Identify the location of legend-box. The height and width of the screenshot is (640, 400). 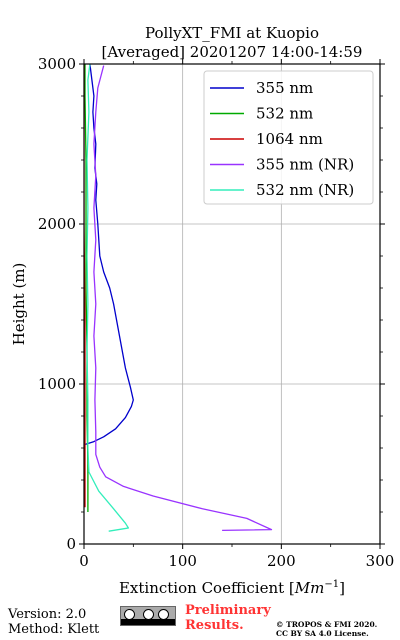
(288, 137).